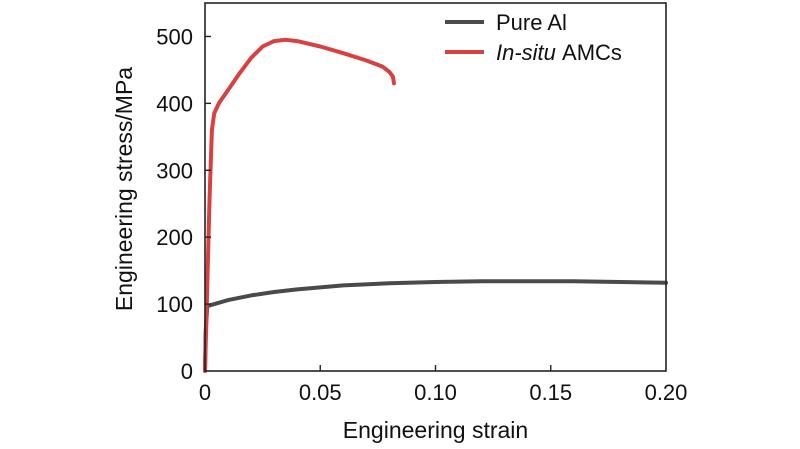 The image size is (800, 449). Describe the element at coordinates (559, 52) in the screenshot. I see `legend-label: In-situ AMCs` at that location.